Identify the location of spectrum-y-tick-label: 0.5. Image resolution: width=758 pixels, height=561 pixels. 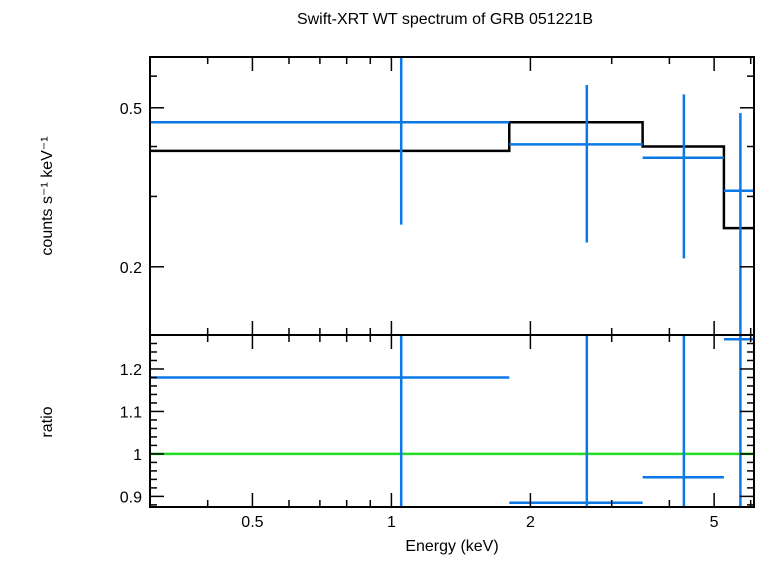
(131, 109).